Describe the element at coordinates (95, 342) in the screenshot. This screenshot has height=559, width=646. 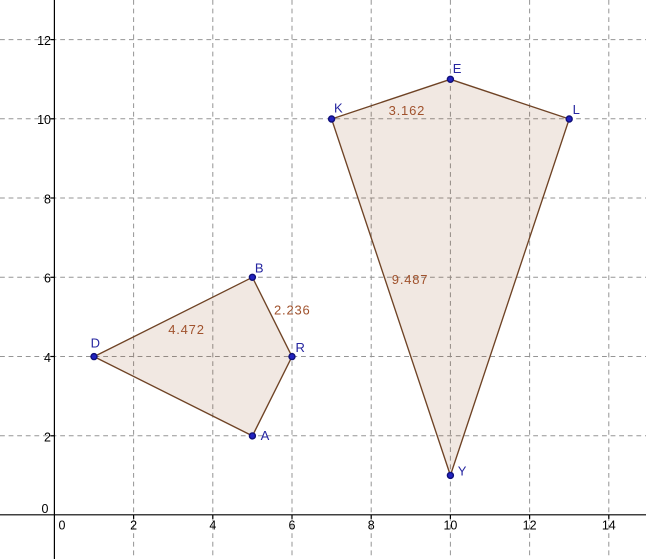
I see `svg-text: D` at that location.